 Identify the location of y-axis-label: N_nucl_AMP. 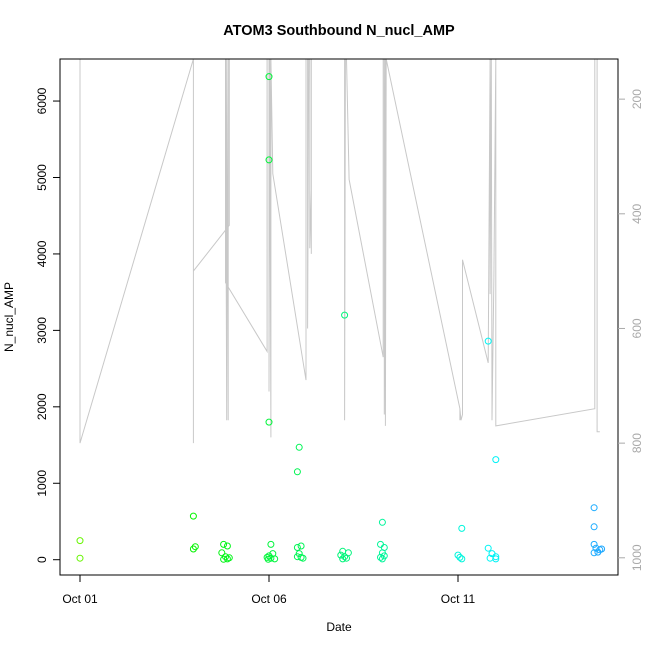
(9, 317).